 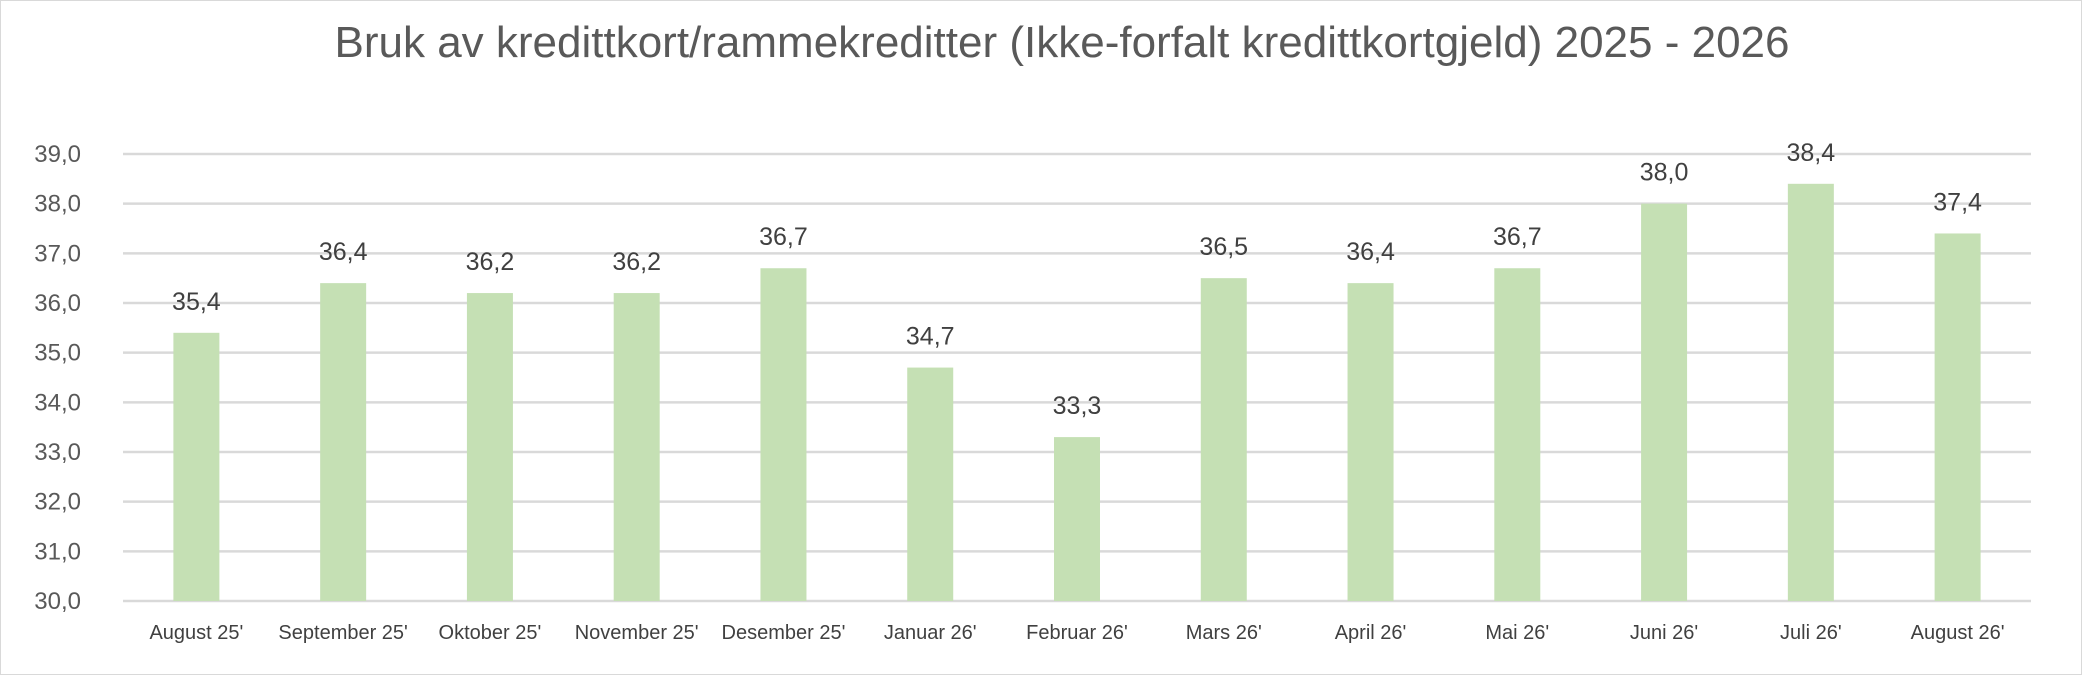 I want to click on y-tick-label: 34,0, so click(x=57, y=402).